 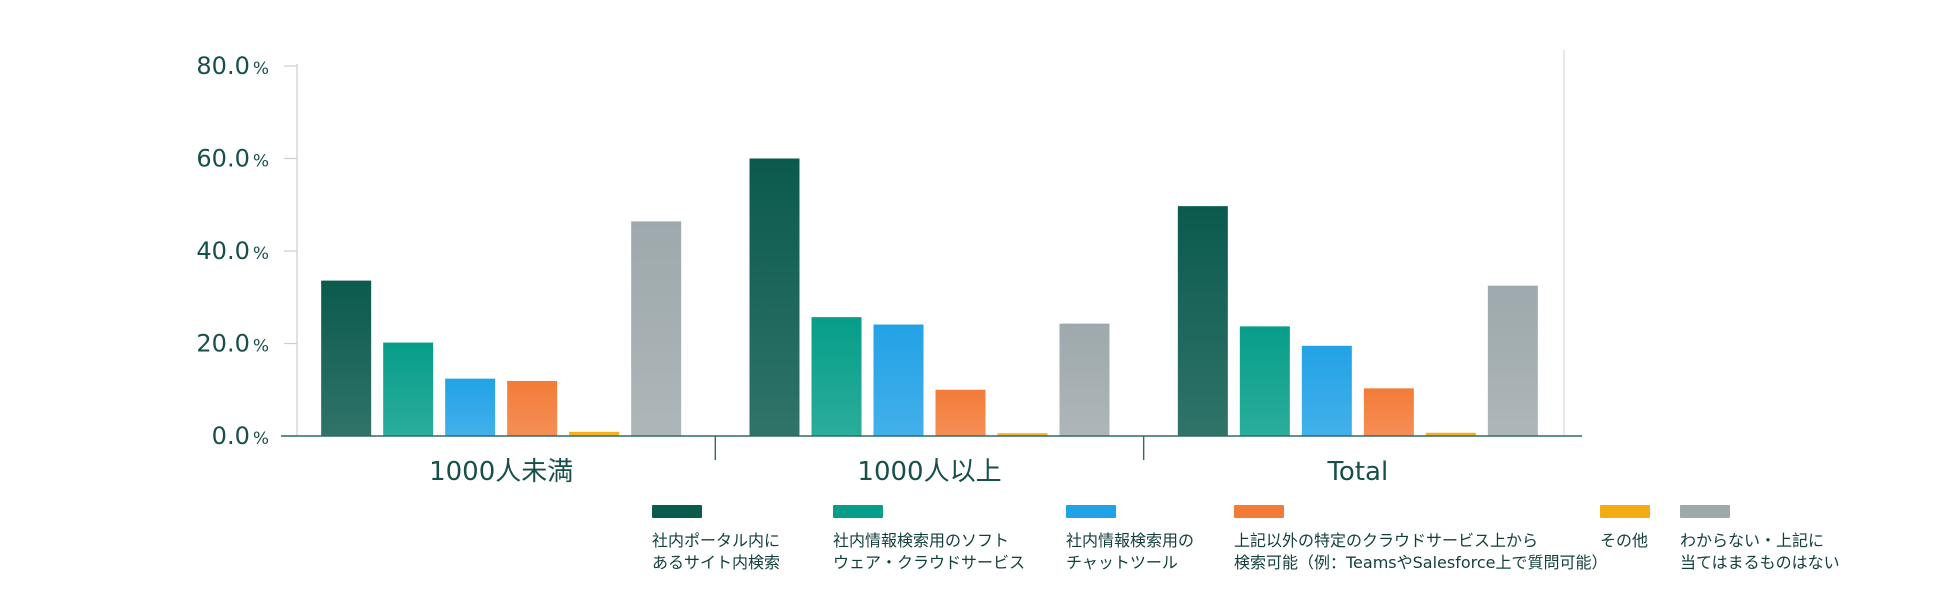 What do you see at coordinates (240, 436) in the screenshot?
I see `y-tick-label: 0.0%` at bounding box center [240, 436].